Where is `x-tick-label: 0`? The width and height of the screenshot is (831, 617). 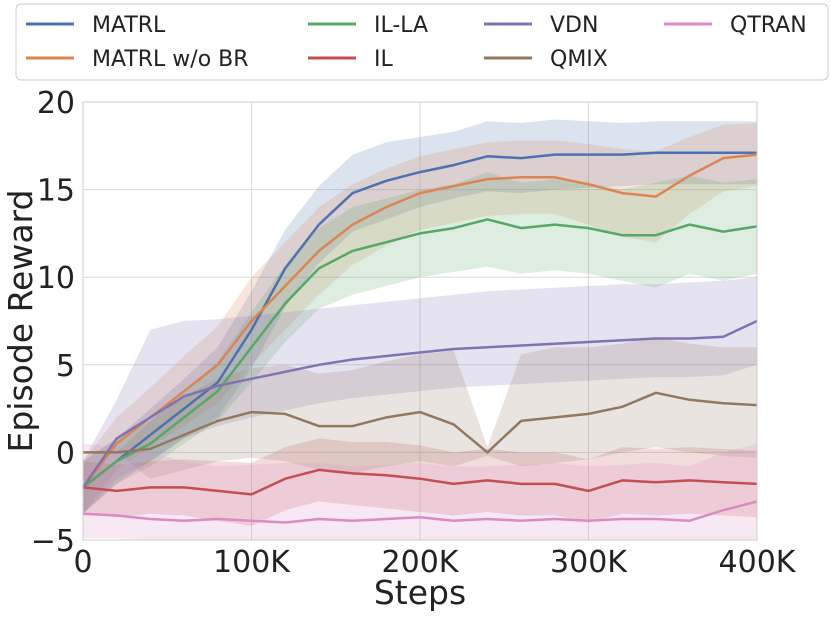 x-tick-label: 0 is located at coordinates (82, 562).